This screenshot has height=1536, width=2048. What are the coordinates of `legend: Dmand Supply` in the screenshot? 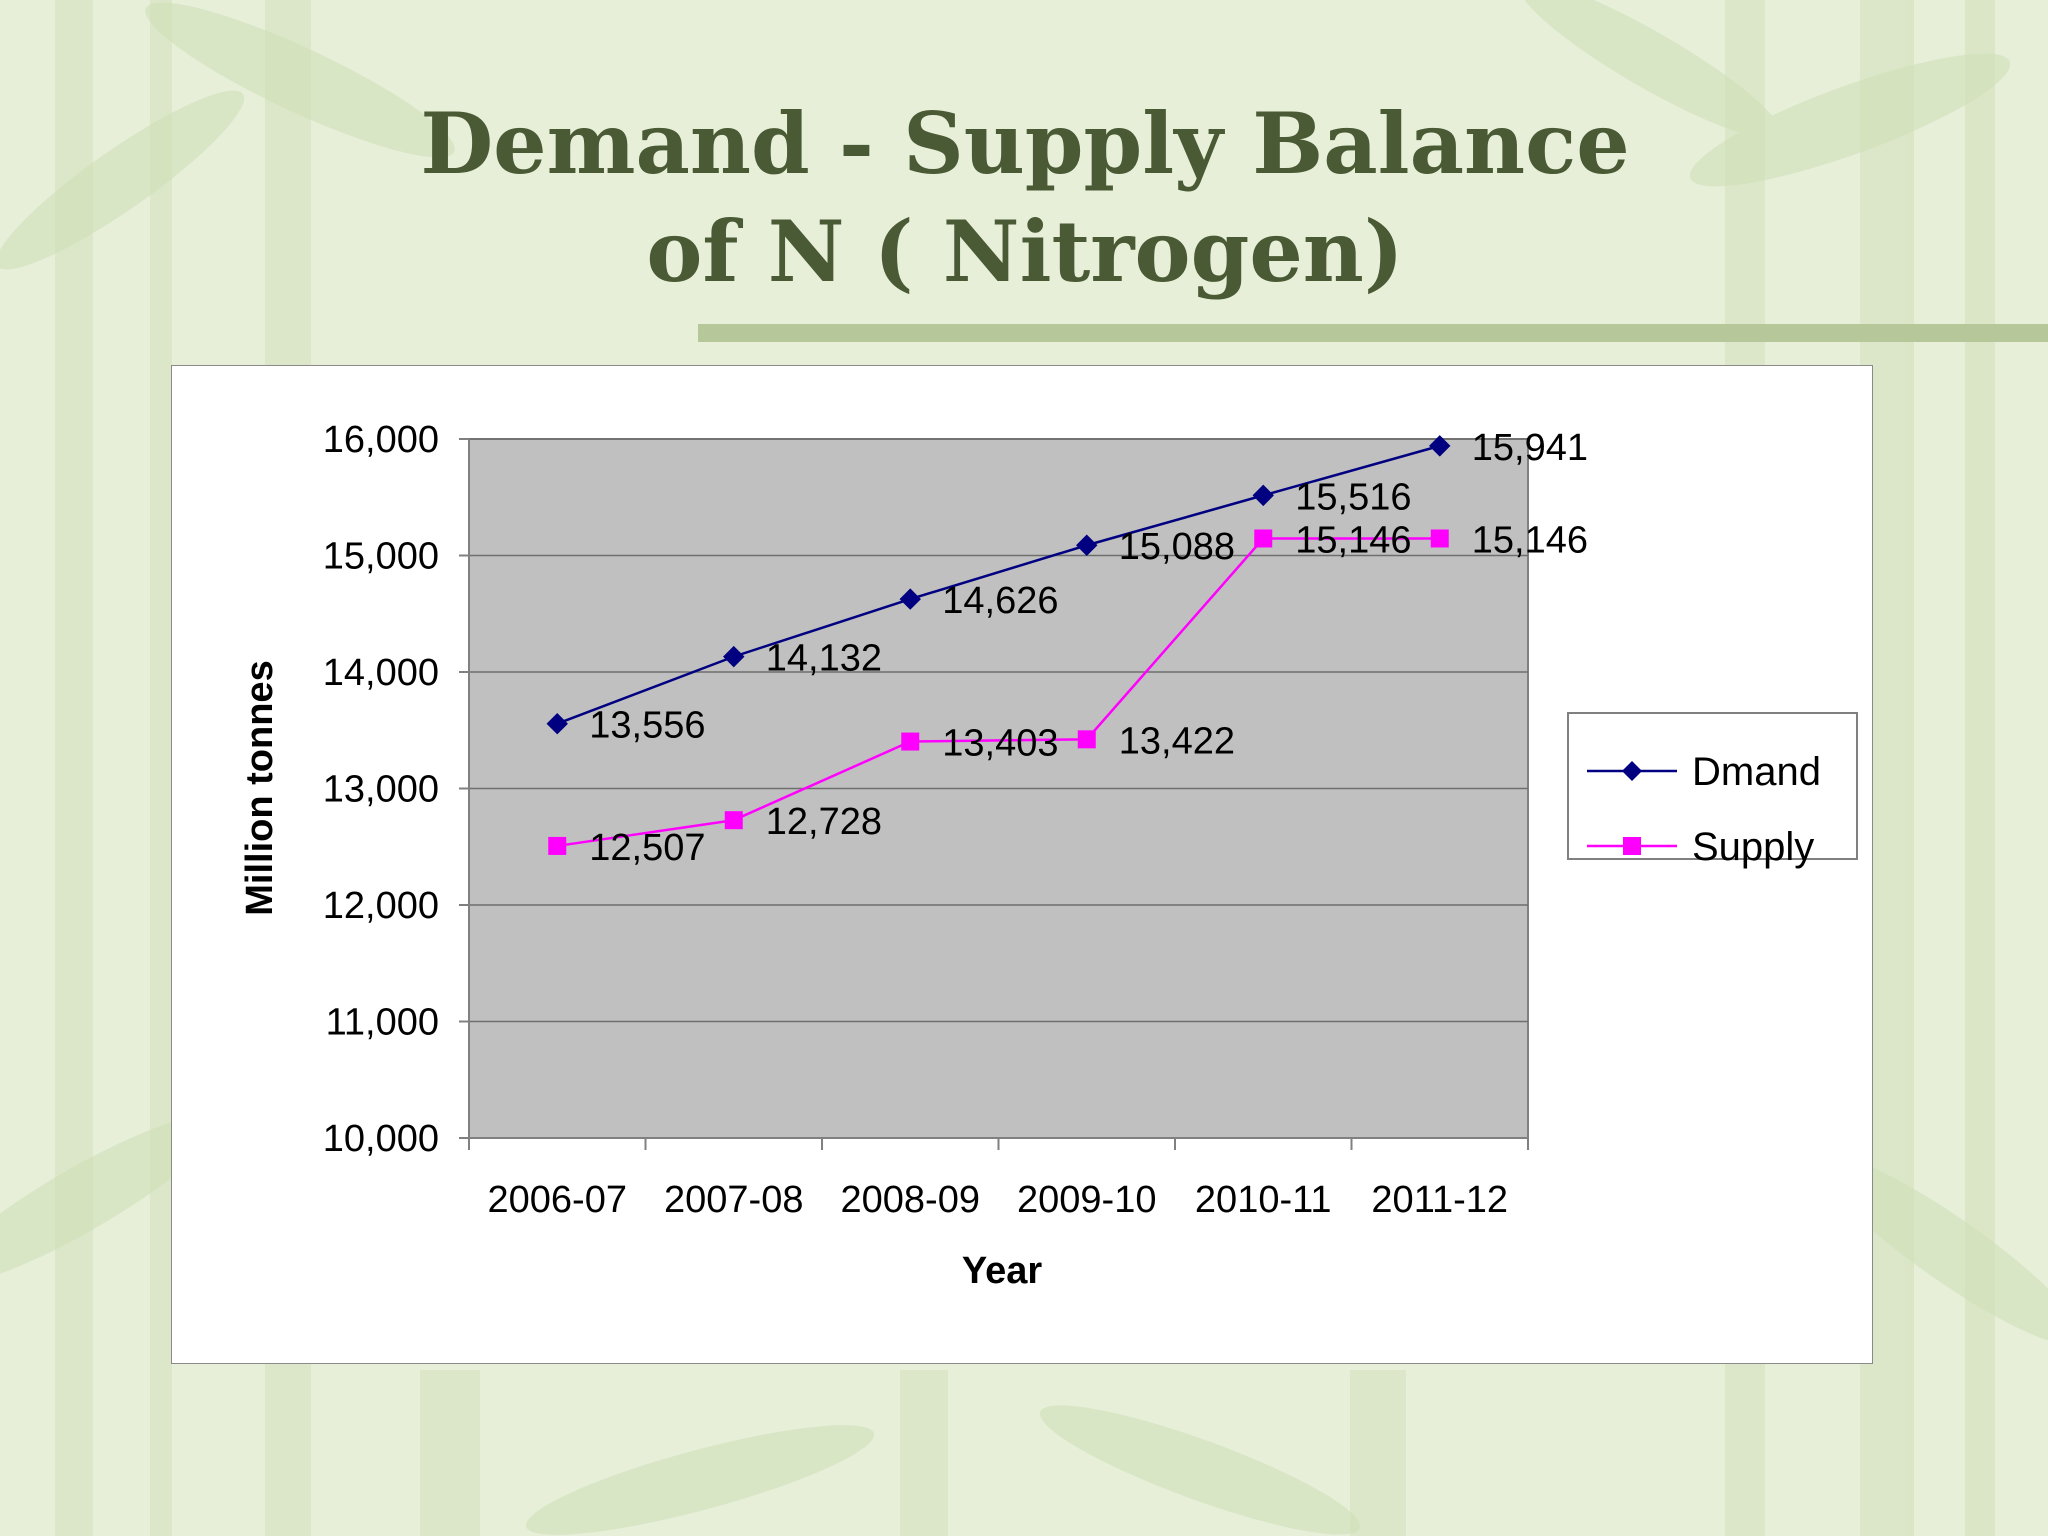 It's located at (1712, 790).